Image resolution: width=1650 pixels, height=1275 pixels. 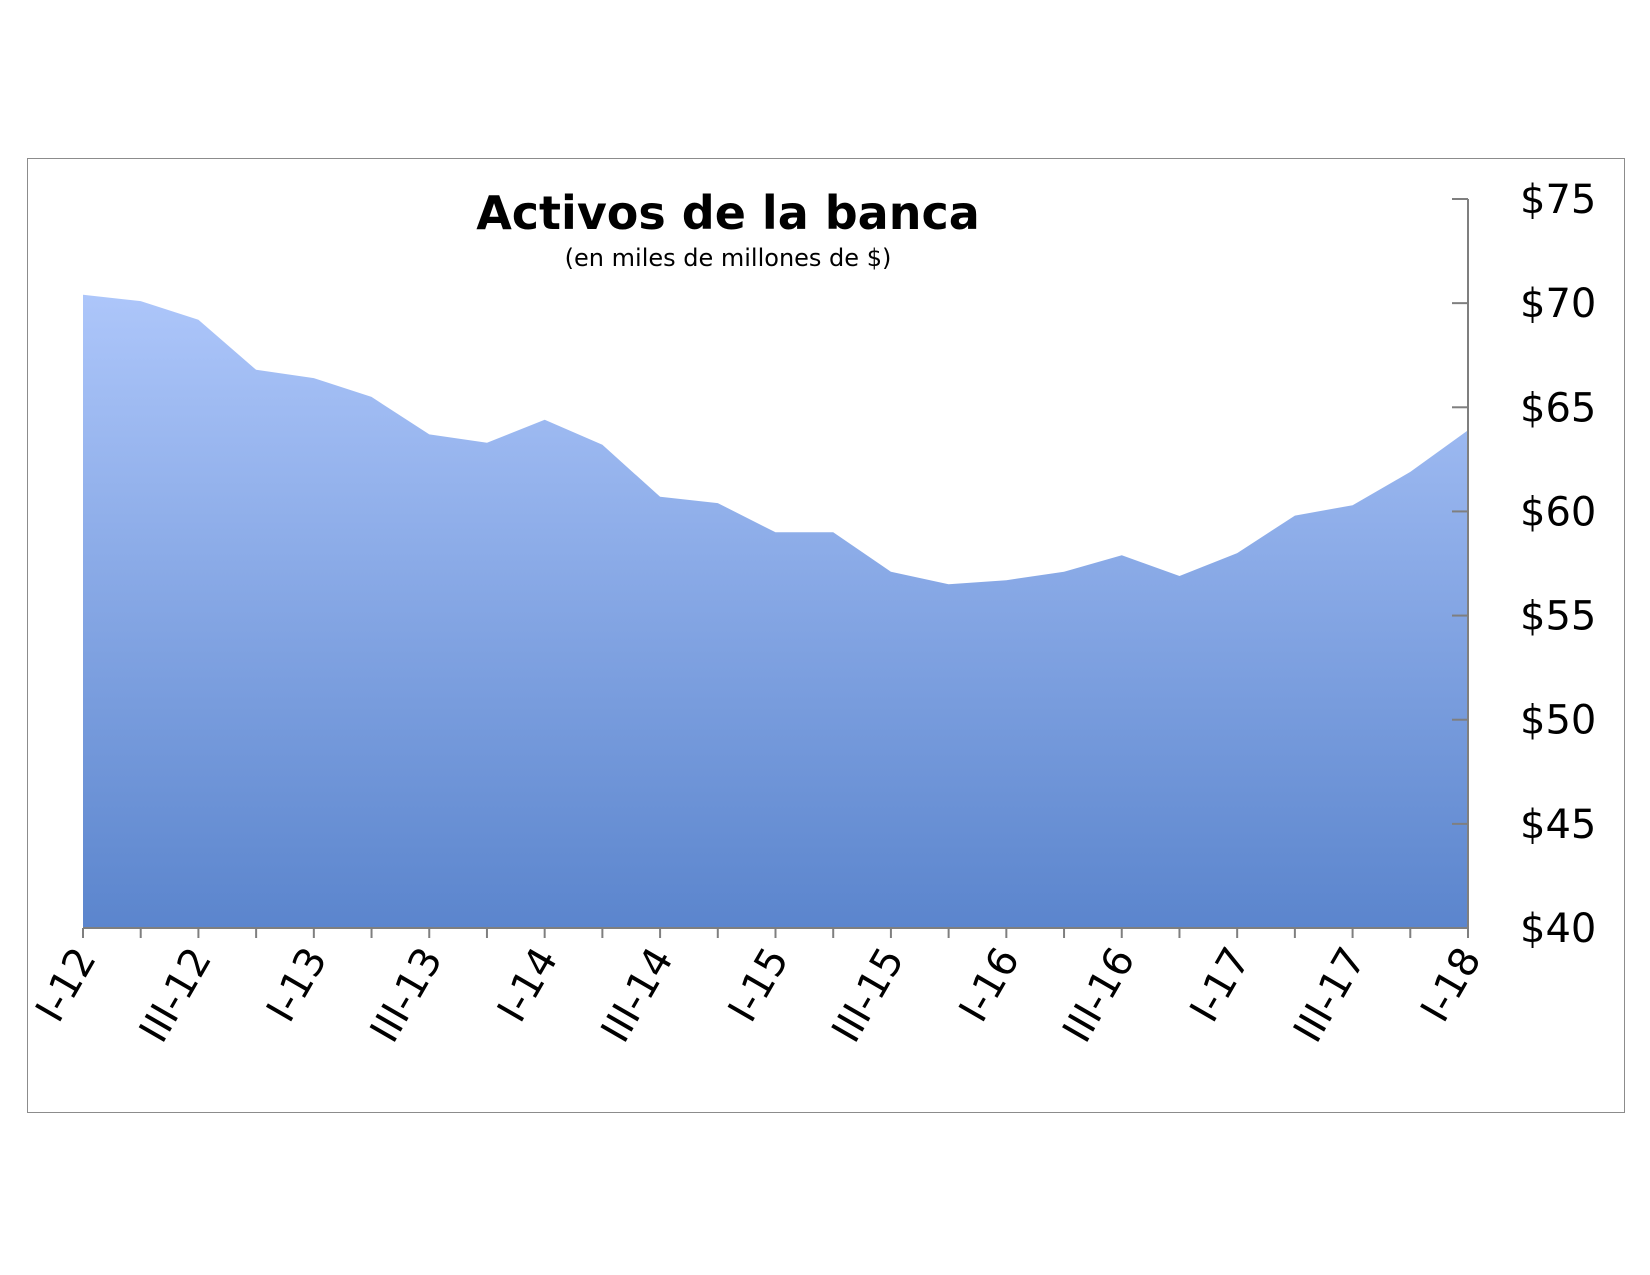 I want to click on x-tick-label: I-17, so click(x=1220, y=985).